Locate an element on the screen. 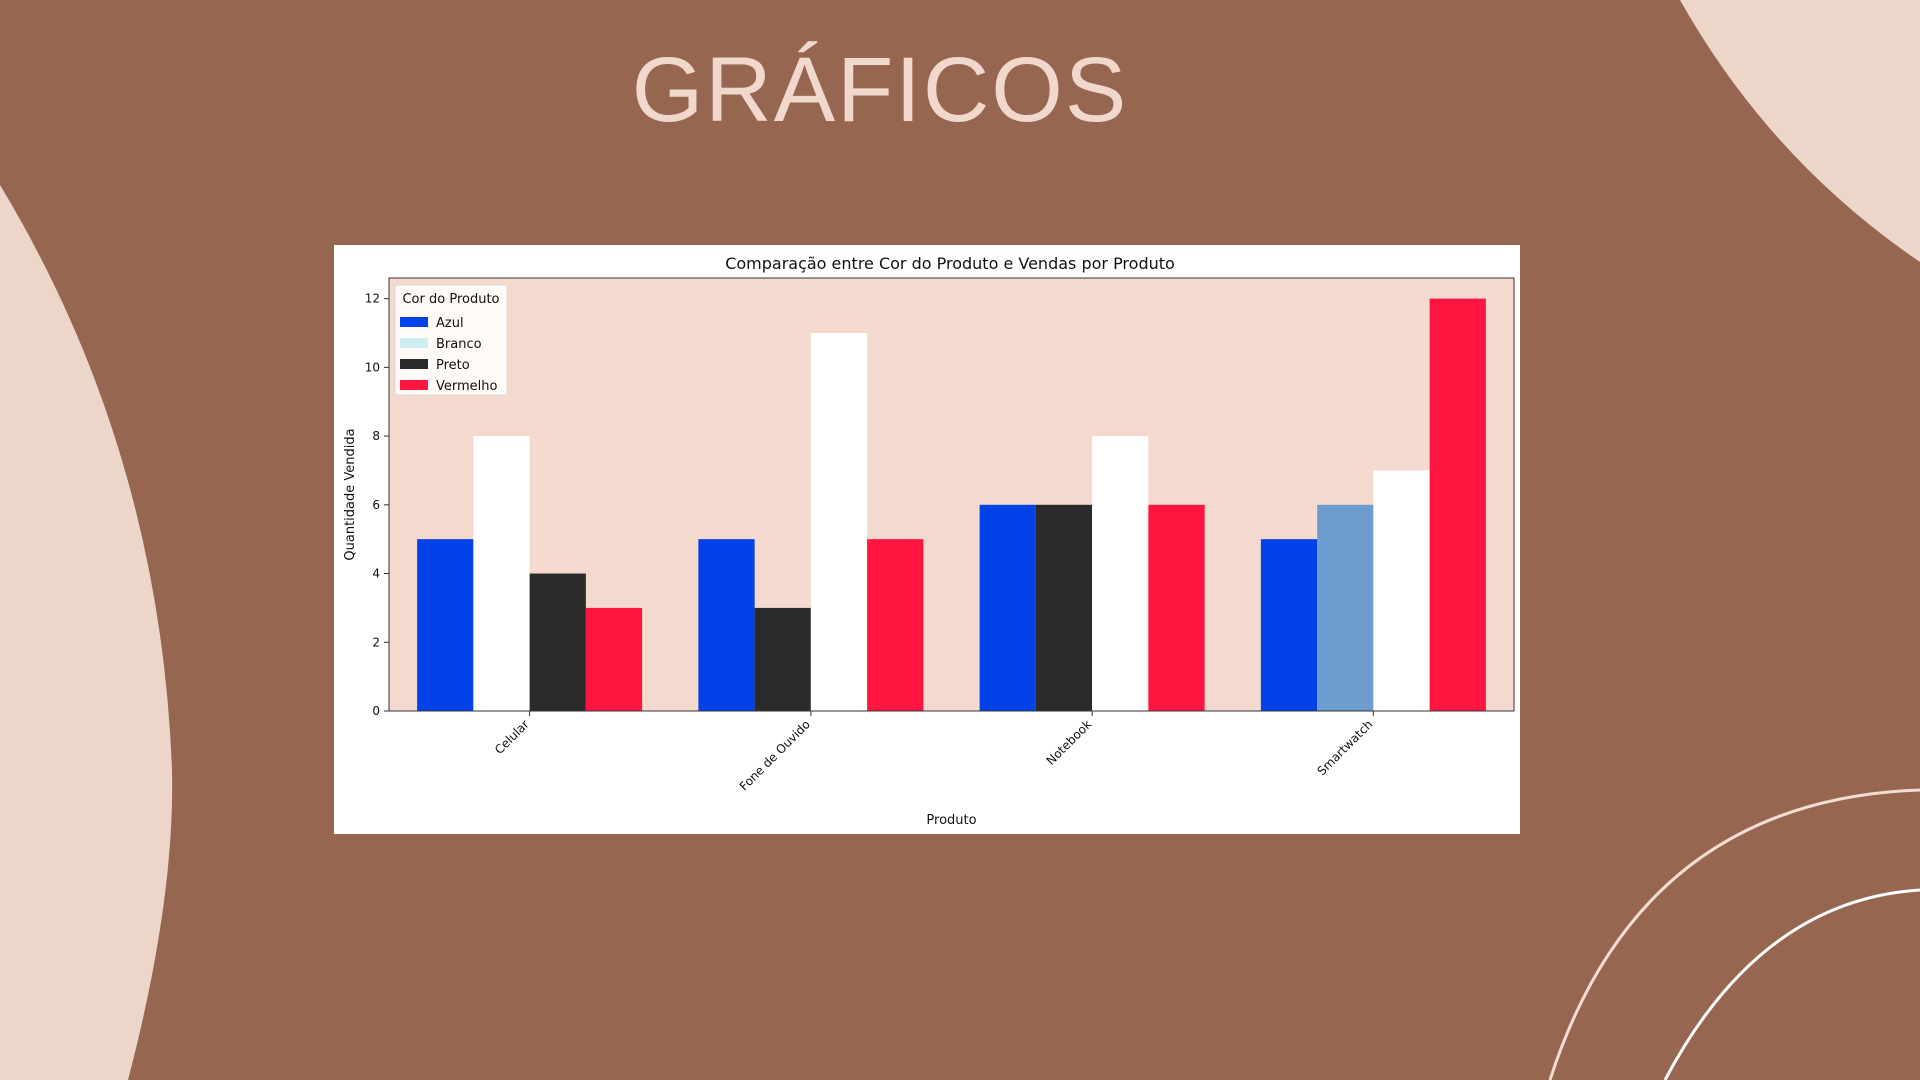  y-tick-label: 10 is located at coordinates (372, 367).